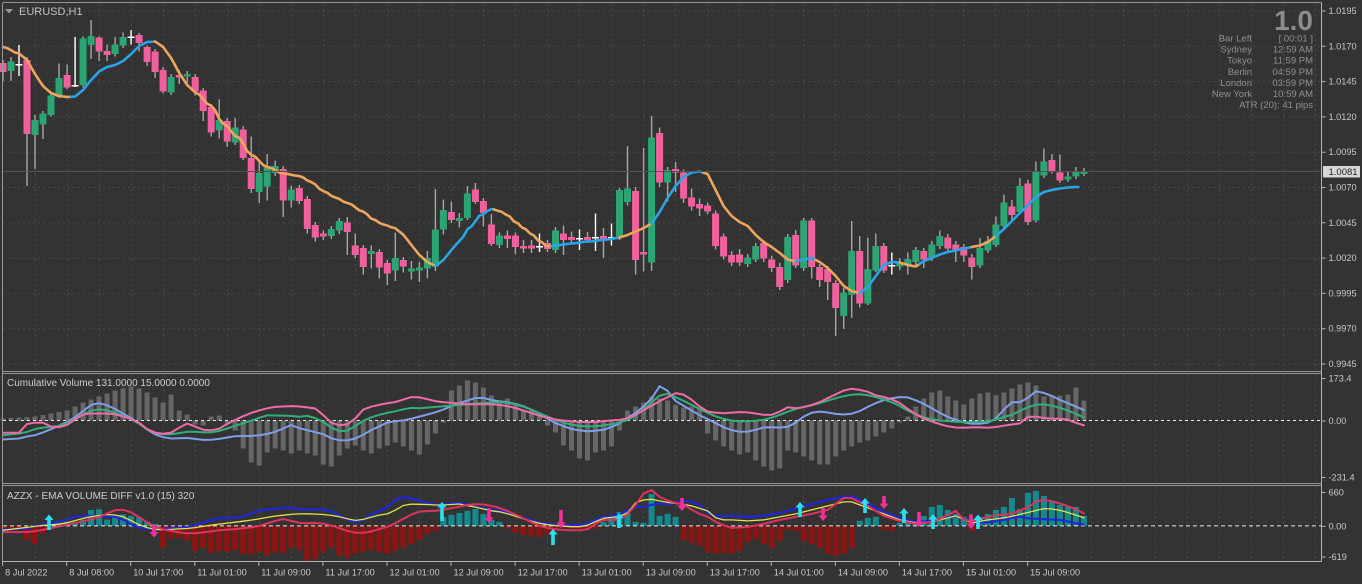 The width and height of the screenshot is (1362, 584). Describe the element at coordinates (158, 573) in the screenshot. I see `svg-text: 10 Jul 17:00` at that location.